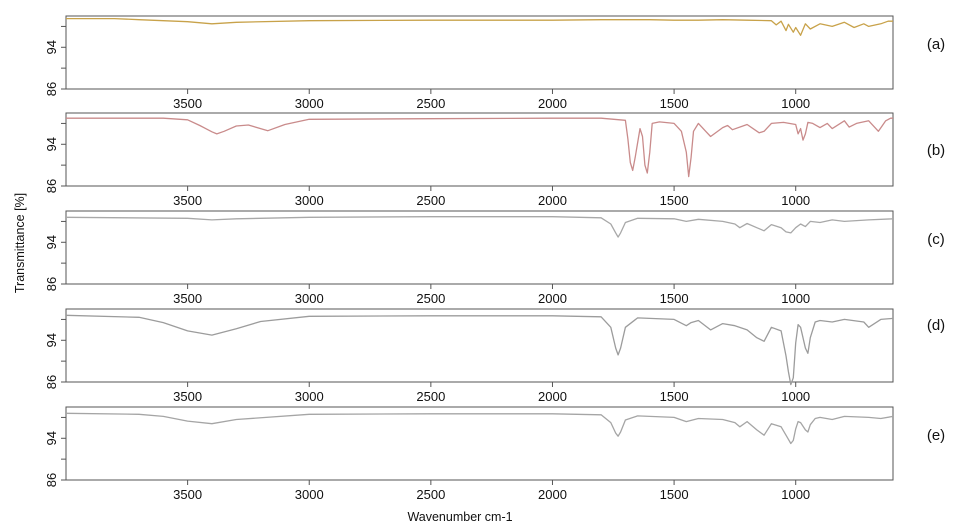 This screenshot has width=962, height=527. I want to click on x-axis-title: Wavenumber cm-1, so click(459, 517).